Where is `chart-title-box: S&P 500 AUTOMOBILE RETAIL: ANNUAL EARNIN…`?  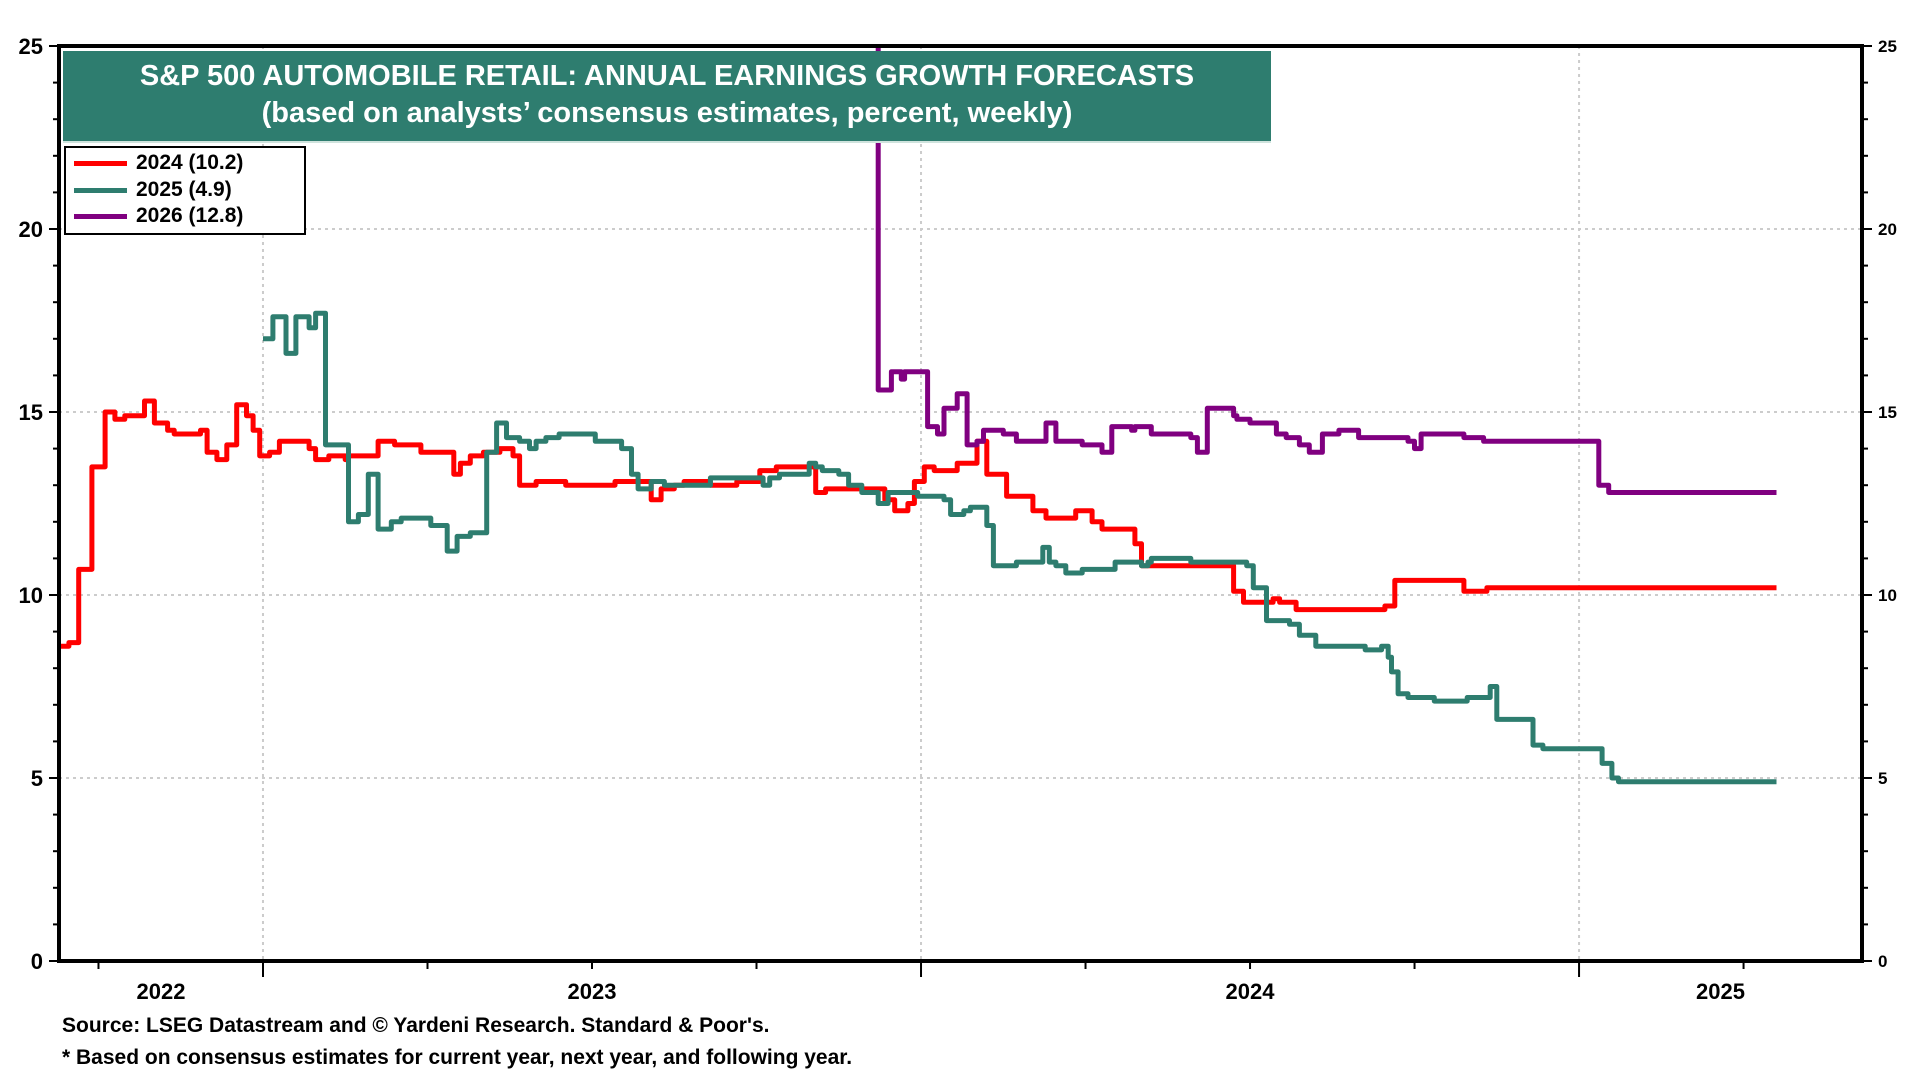 chart-title-box: S&P 500 AUTOMOBILE RETAIL: ANNUAL EARNIN… is located at coordinates (667, 97).